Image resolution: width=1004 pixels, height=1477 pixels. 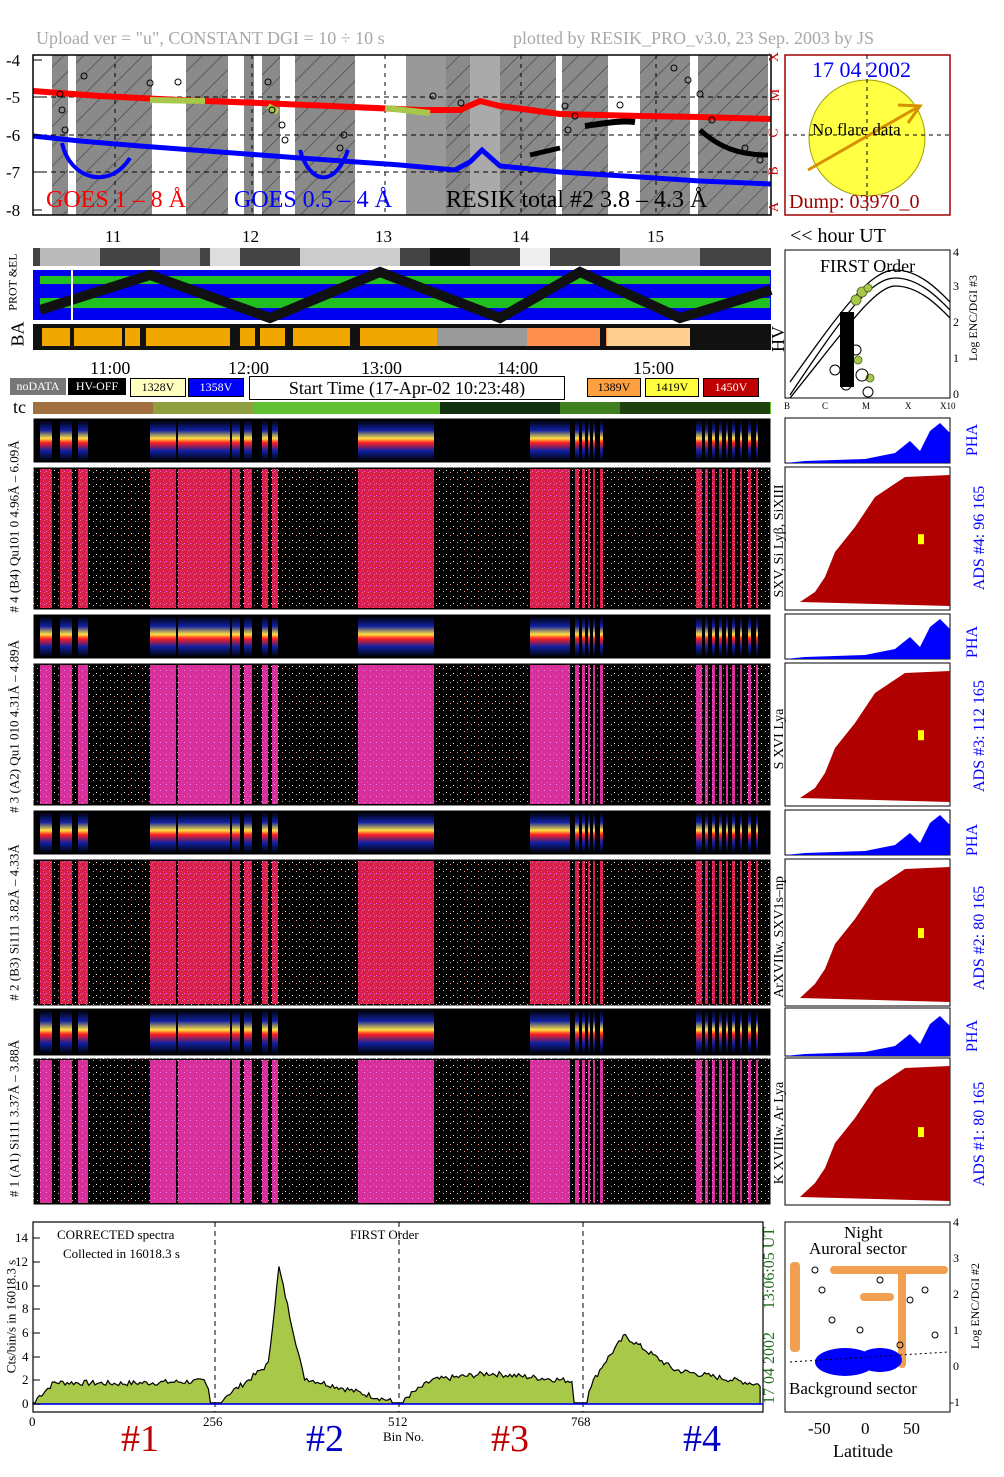 What do you see at coordinates (325, 1439) in the screenshot?
I see `channel-mark-2: #2` at bounding box center [325, 1439].